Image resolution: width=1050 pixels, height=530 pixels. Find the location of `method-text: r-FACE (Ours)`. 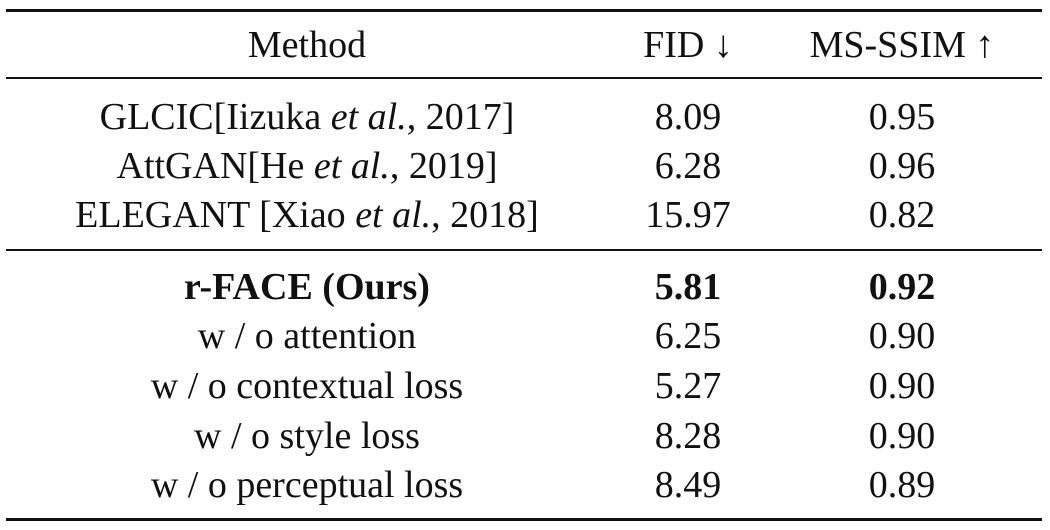

method-text: r-FACE (Ours) is located at coordinates (307, 287).